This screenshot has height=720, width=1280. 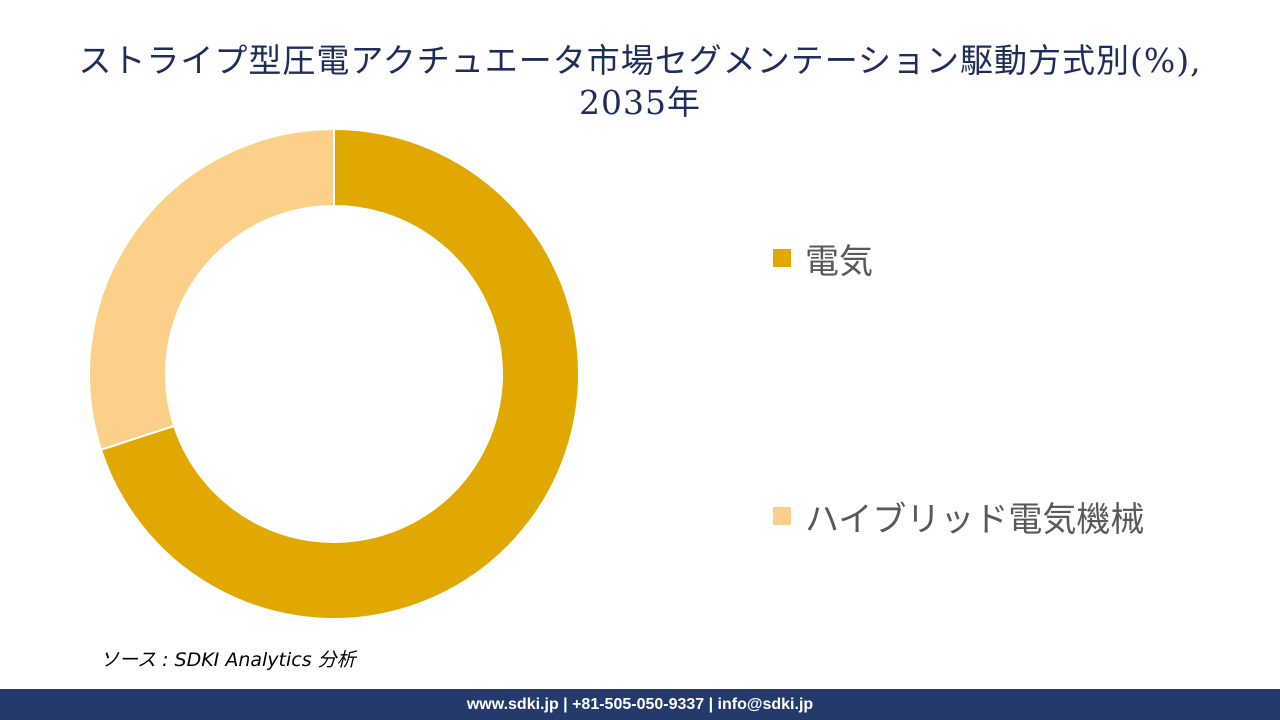 I want to click on chart-title-line-2: 2035年, so click(x=640, y=102).